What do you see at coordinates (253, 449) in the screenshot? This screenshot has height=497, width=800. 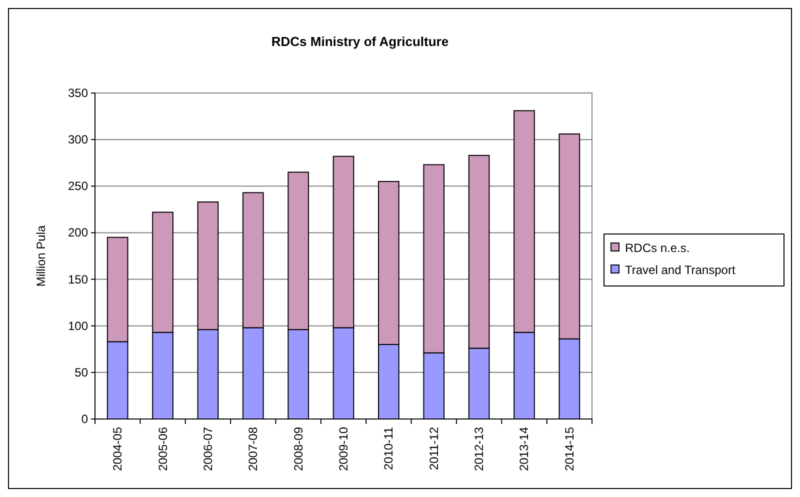 I see `x-tick-label: 2007-08` at bounding box center [253, 449].